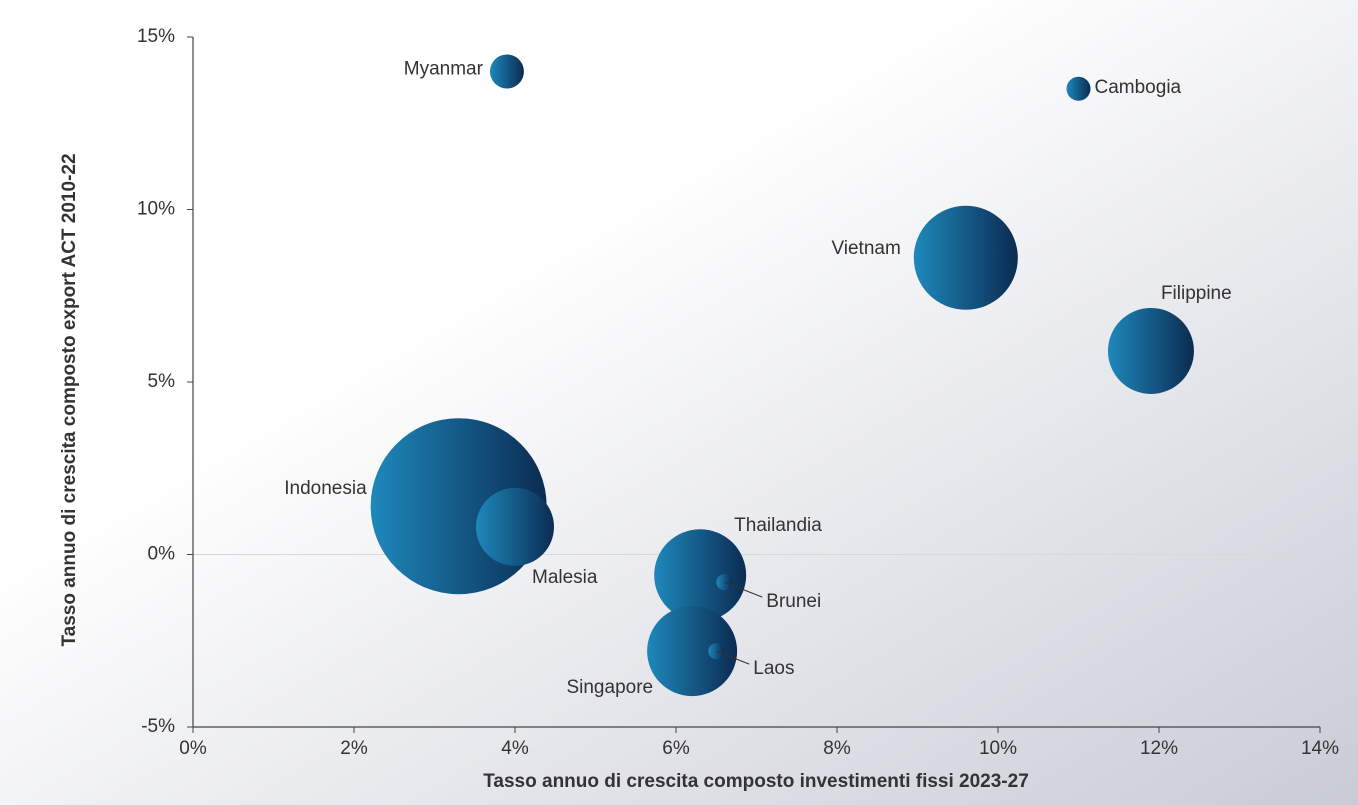 This screenshot has height=805, width=1358. What do you see at coordinates (156, 36) in the screenshot?
I see `y-tick-label: 15%` at bounding box center [156, 36].